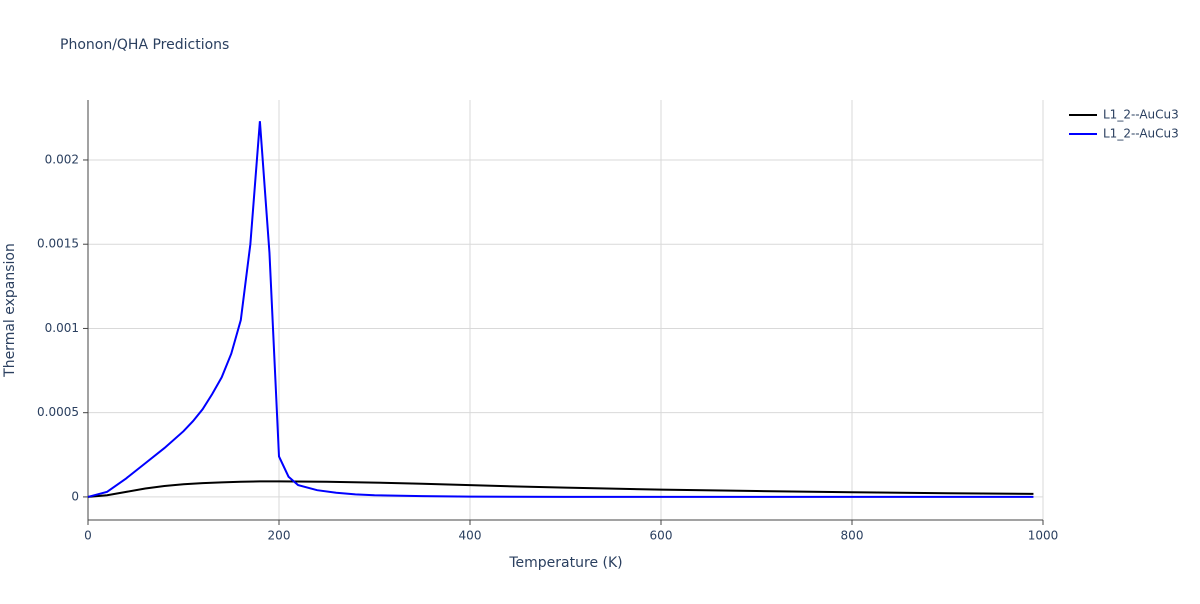 The width and height of the screenshot is (1200, 604). Describe the element at coordinates (58, 412) in the screenshot. I see `y-tick-label: 0.0005` at that location.